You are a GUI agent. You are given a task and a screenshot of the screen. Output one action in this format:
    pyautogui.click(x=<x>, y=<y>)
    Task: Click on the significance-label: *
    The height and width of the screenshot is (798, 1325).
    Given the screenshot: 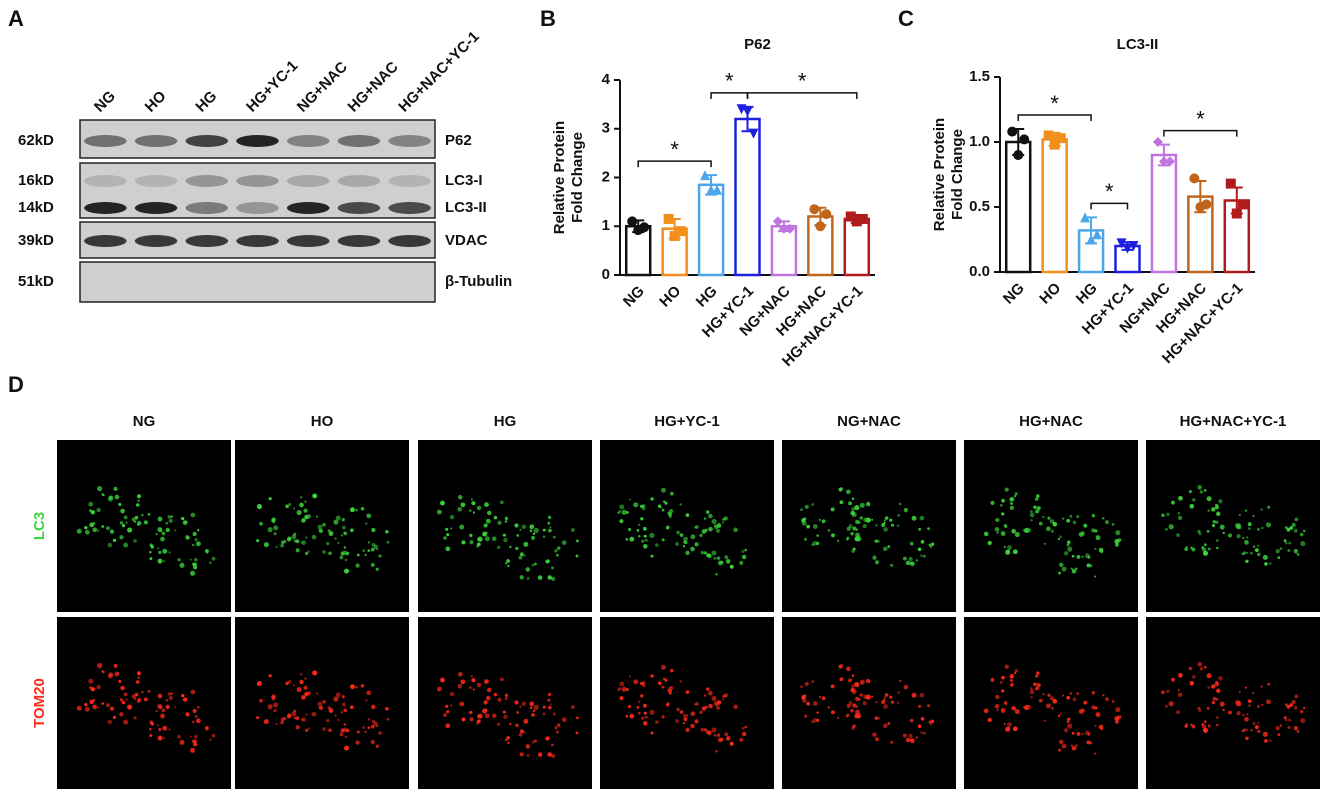 What is the action you would take?
    pyautogui.click(x=1054, y=103)
    